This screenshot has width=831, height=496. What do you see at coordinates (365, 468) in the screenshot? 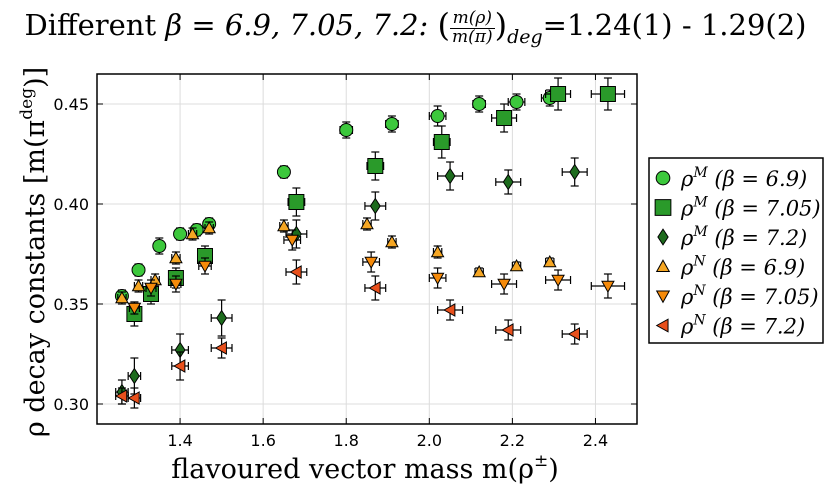
I see `x-axis-label: flavoured vector mass m(ρ±)` at bounding box center [365, 468].